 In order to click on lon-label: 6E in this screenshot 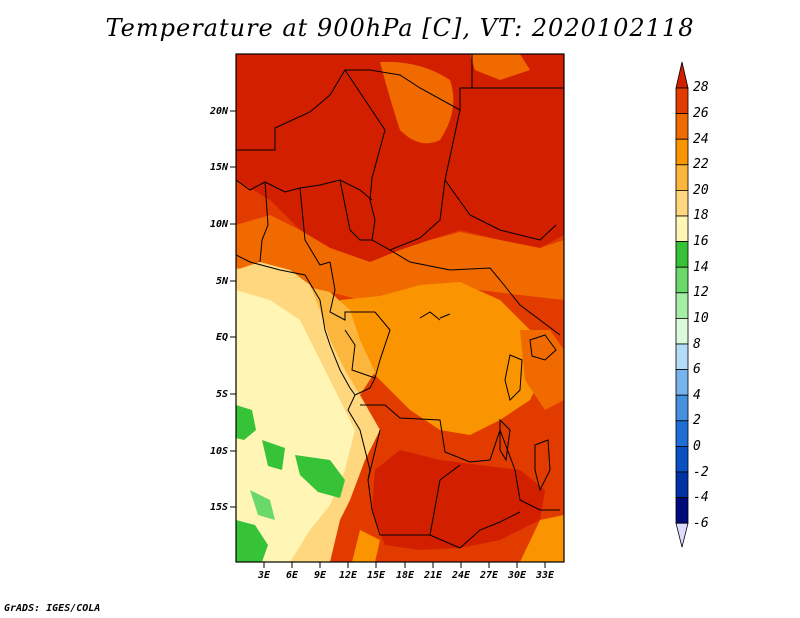, I will do `click(292, 575)`.